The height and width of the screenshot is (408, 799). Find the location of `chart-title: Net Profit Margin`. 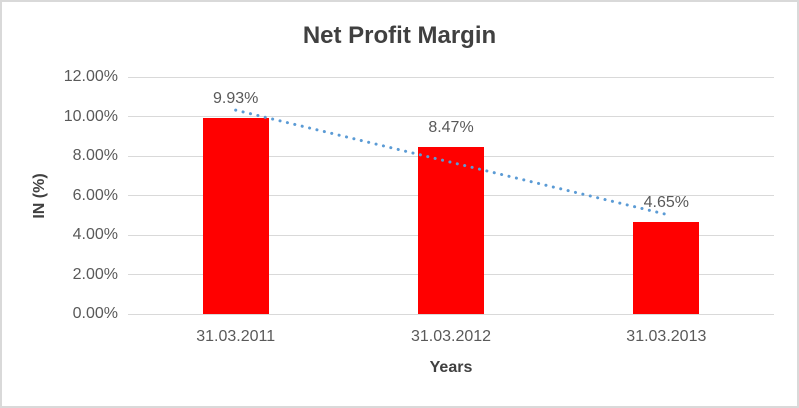

chart-title: Net Profit Margin is located at coordinates (399, 35).